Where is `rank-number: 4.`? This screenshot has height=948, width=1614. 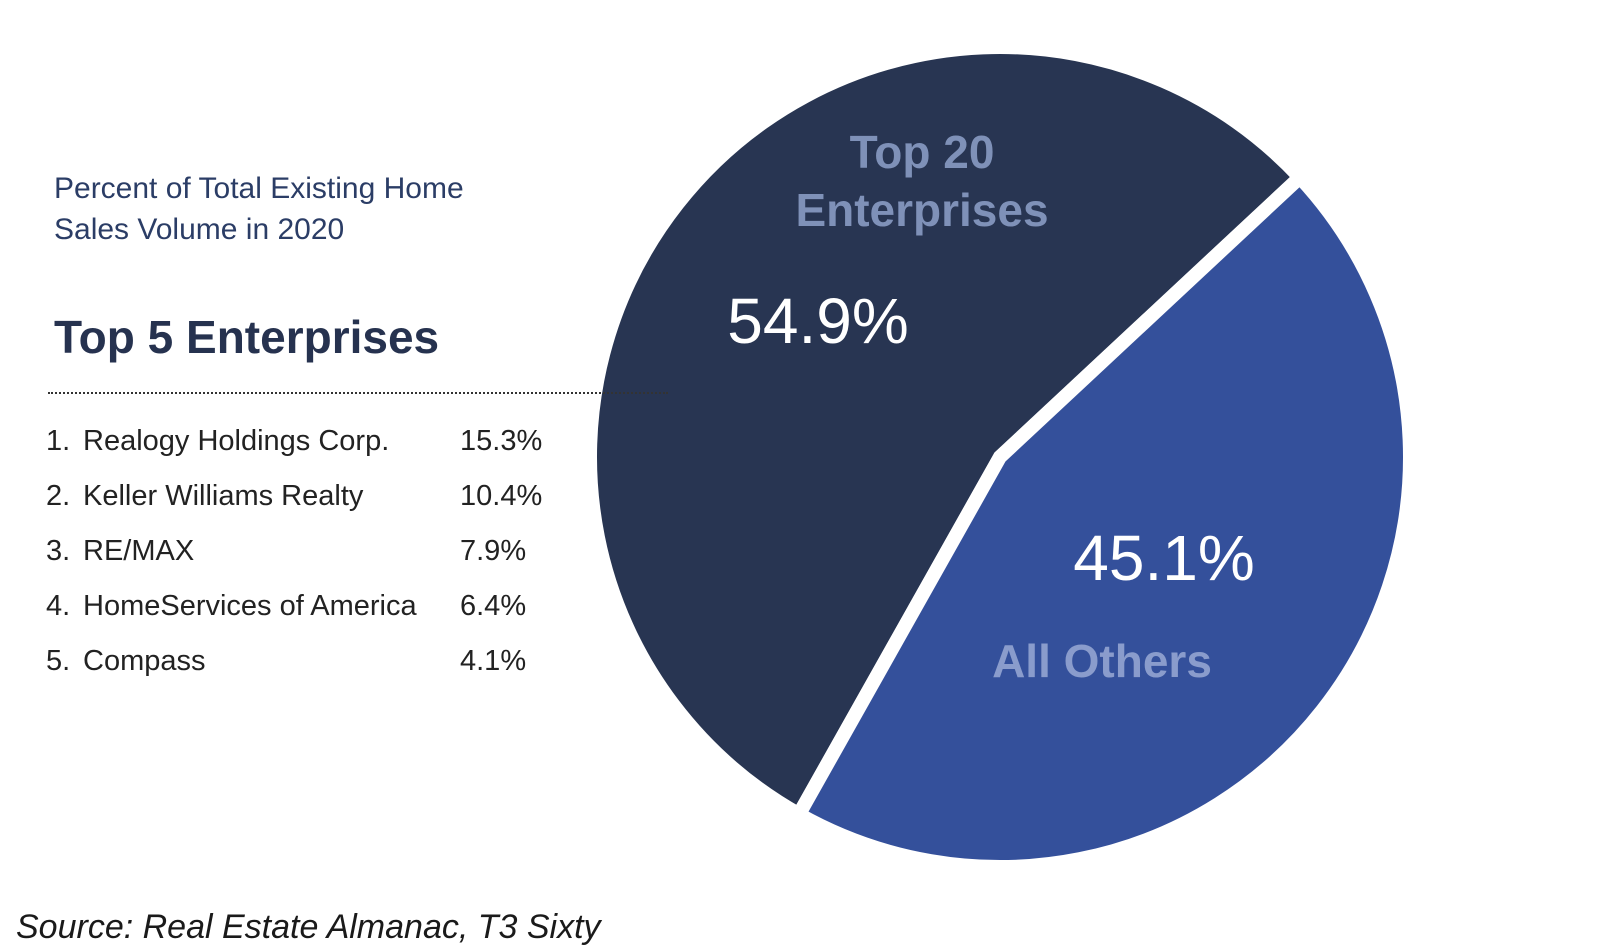
rank-number: 4. is located at coordinates (58, 606).